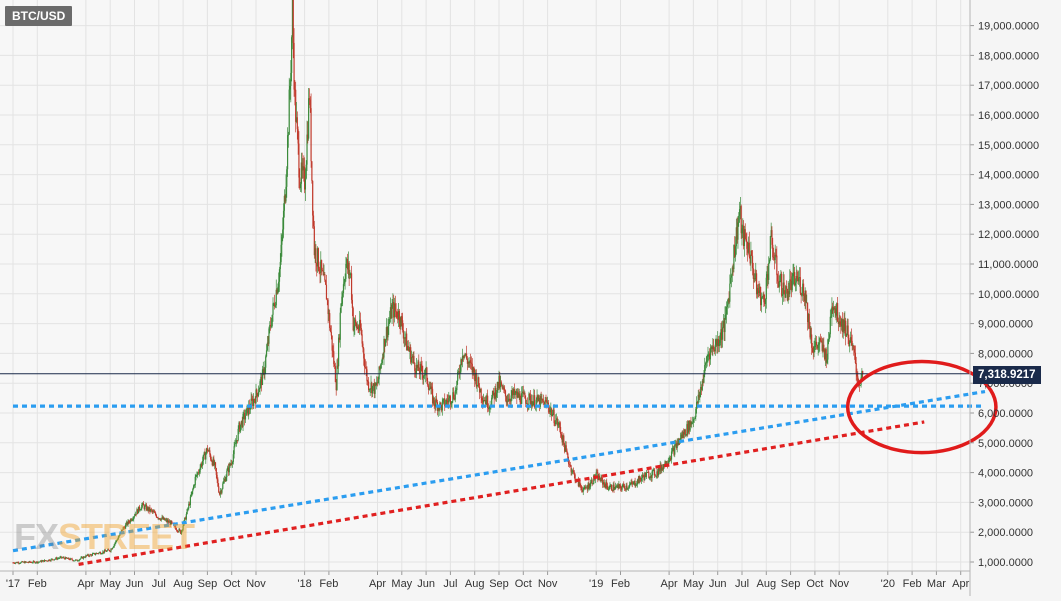 The image size is (1061, 601). What do you see at coordinates (1008, 86) in the screenshot?
I see `y-tick-label: 17,000.0000` at bounding box center [1008, 86].